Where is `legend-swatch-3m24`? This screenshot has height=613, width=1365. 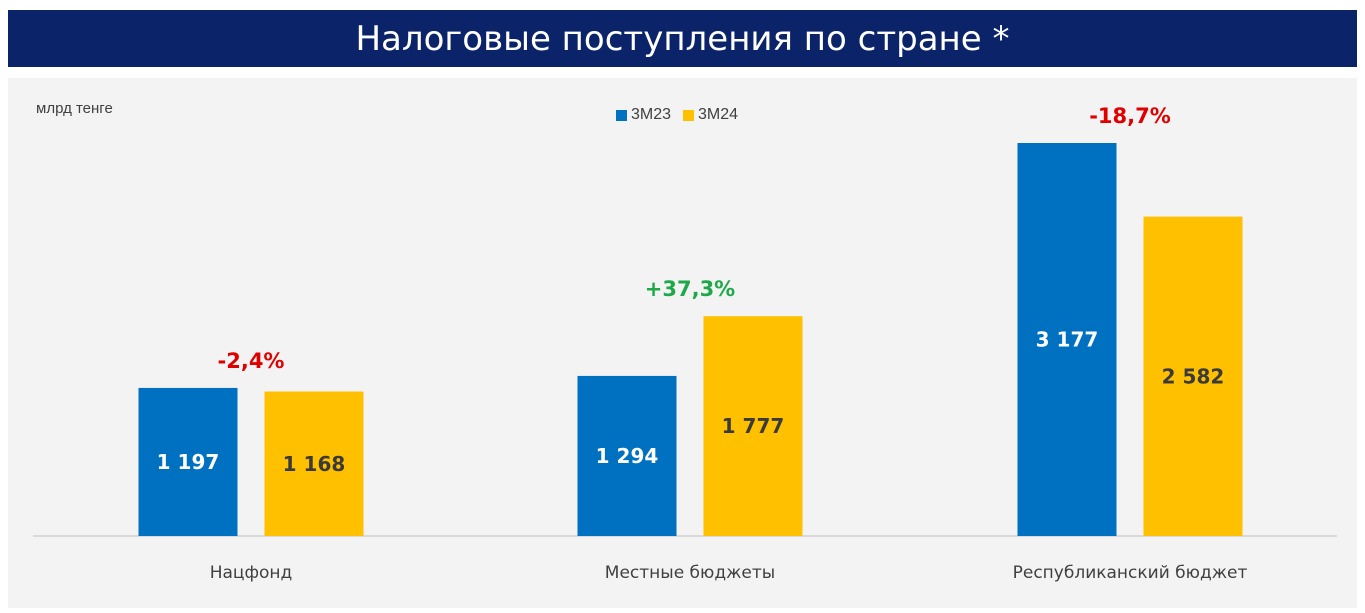
legend-swatch-3m24 is located at coordinates (689, 115).